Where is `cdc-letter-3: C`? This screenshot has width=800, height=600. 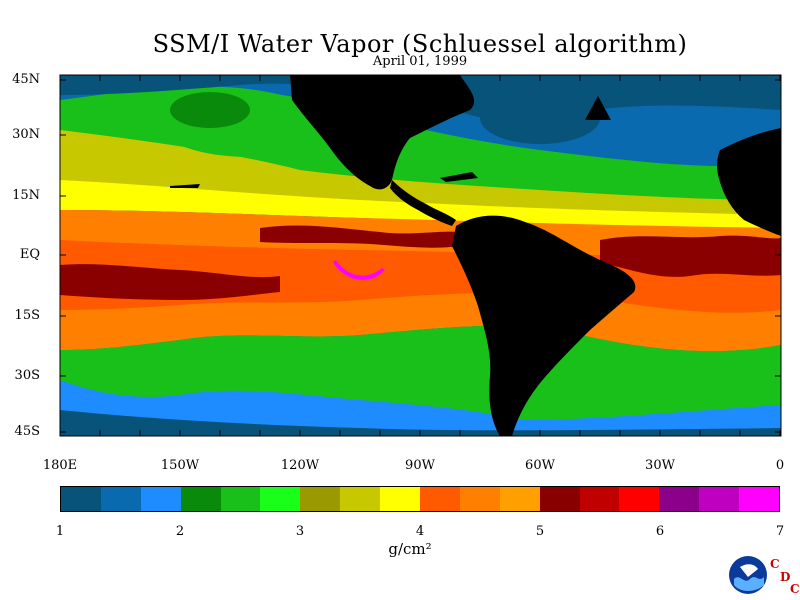
cdc-letter-3: C is located at coordinates (795, 589).